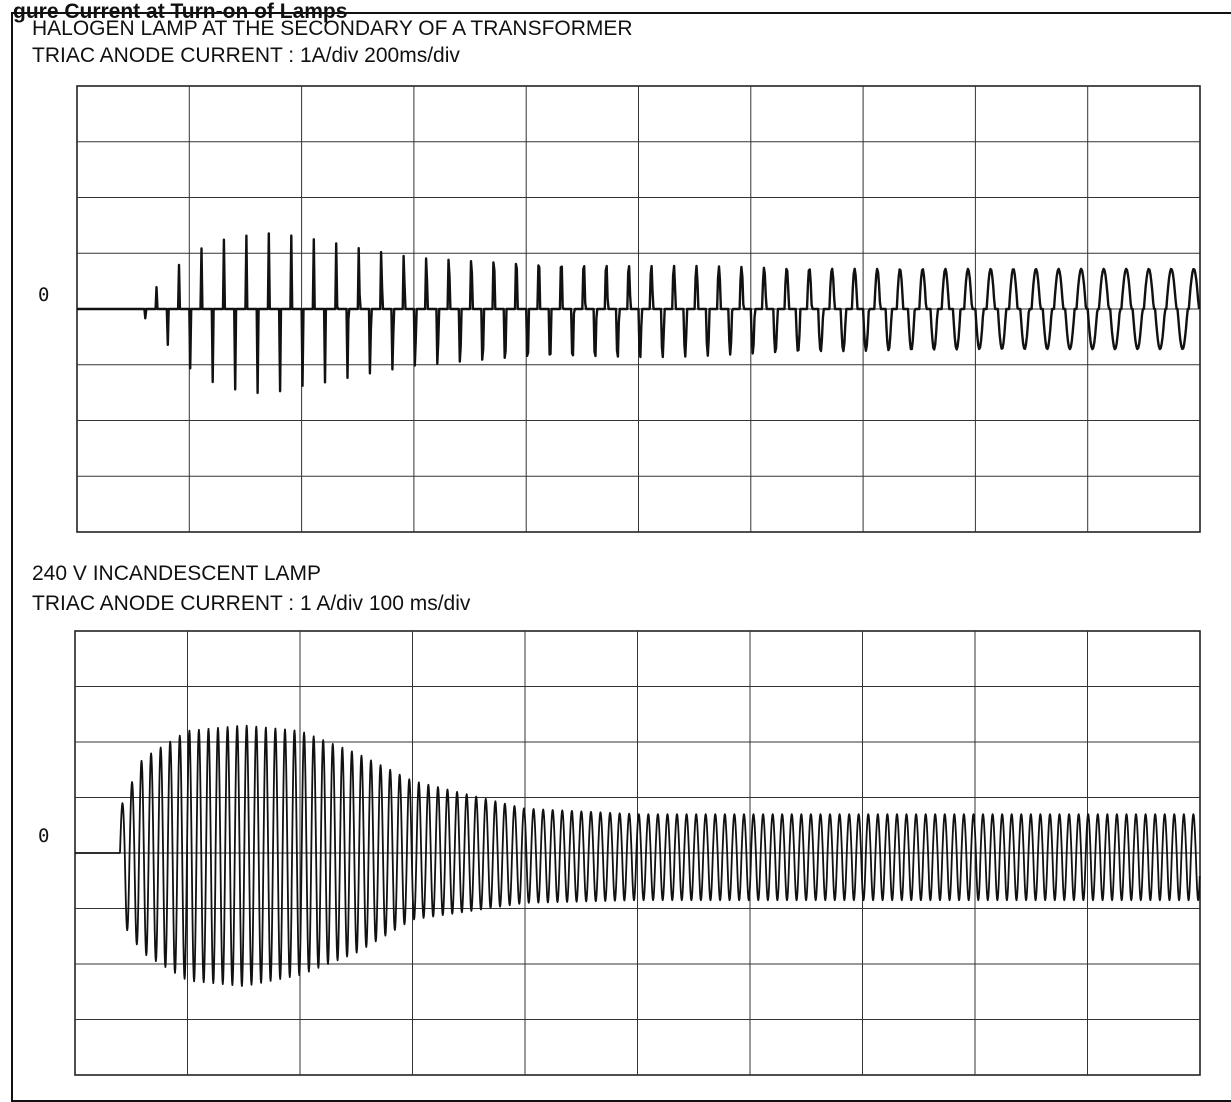 The height and width of the screenshot is (1102, 1231). What do you see at coordinates (246, 55) in the screenshot?
I see `panel-1-title-line2: TRIAC ANODE CURRENT : 1A/div 200ms/div` at bounding box center [246, 55].